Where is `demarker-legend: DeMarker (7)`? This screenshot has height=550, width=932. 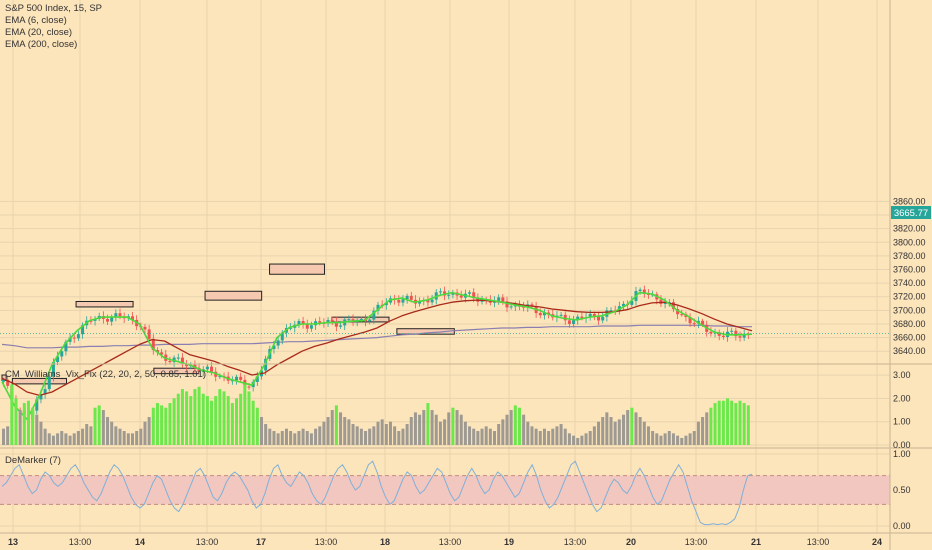 demarker-legend: DeMarker (7) is located at coordinates (33, 461).